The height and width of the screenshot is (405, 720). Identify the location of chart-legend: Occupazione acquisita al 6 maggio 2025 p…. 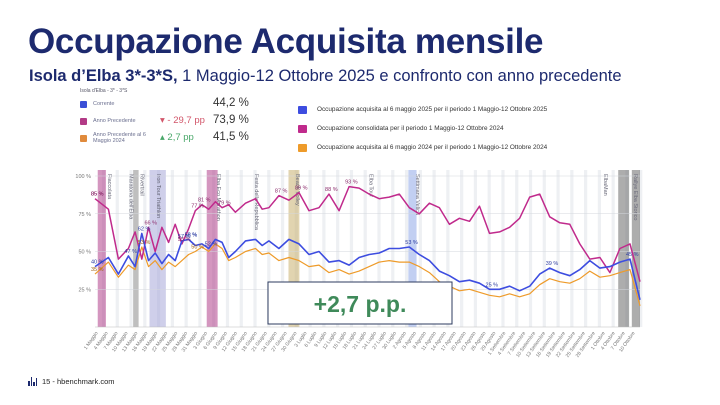
(422, 128).